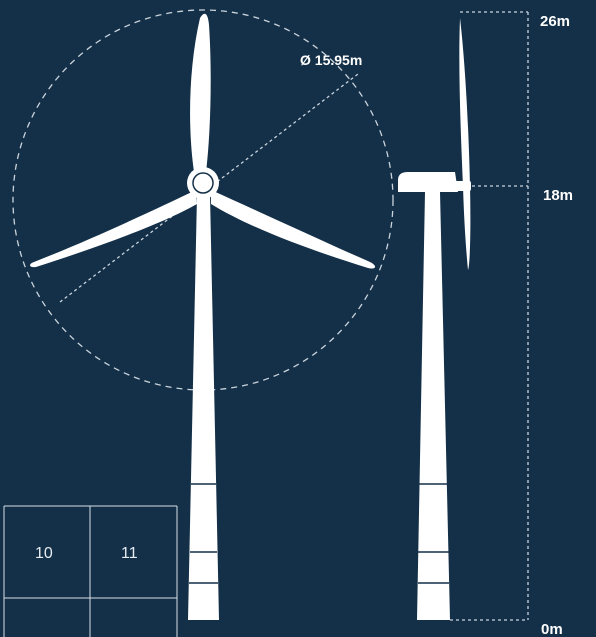 The height and width of the screenshot is (637, 596). I want to click on side-tower, so click(433, 406).